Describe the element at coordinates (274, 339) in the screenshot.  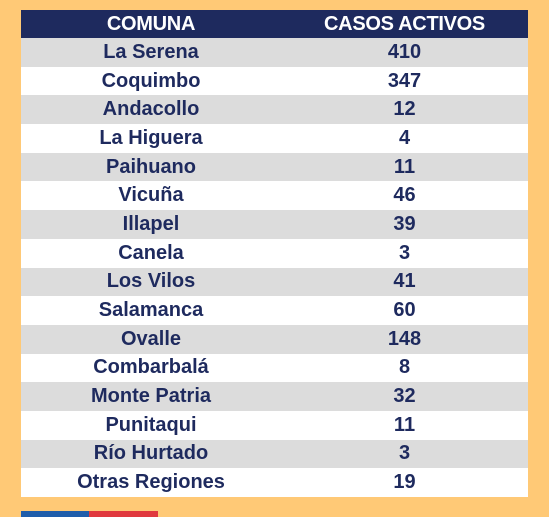
I see `table-row: Ovalle 148` at that location.